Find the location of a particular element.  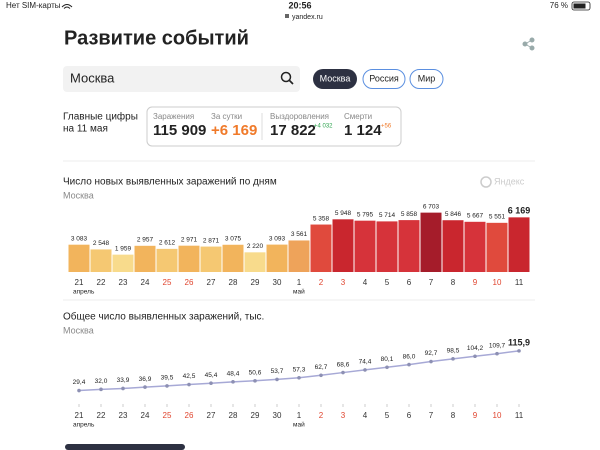

tab: Москва is located at coordinates (335, 78).